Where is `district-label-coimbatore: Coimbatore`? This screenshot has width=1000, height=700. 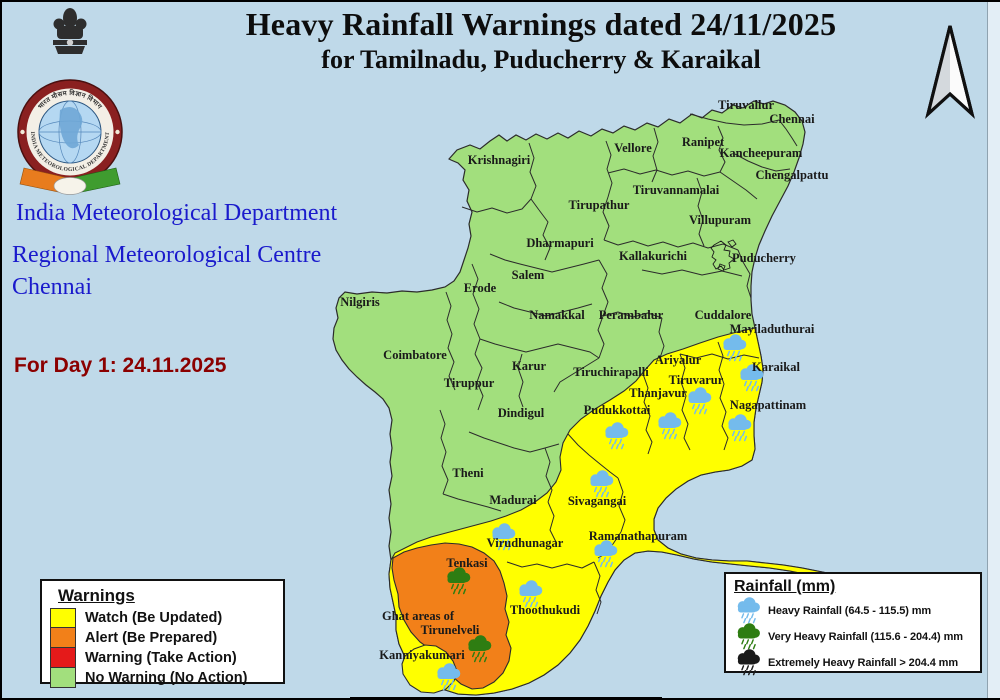 district-label-coimbatore: Coimbatore is located at coordinates (415, 355).